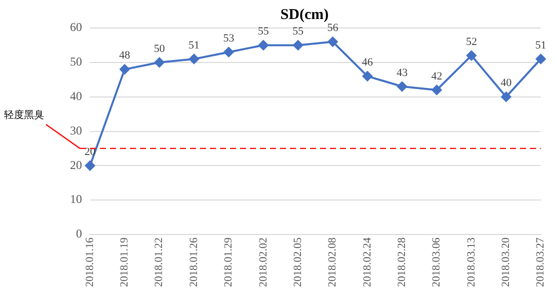  What do you see at coordinates (333, 28) in the screenshot?
I see `data-label: 56` at bounding box center [333, 28].